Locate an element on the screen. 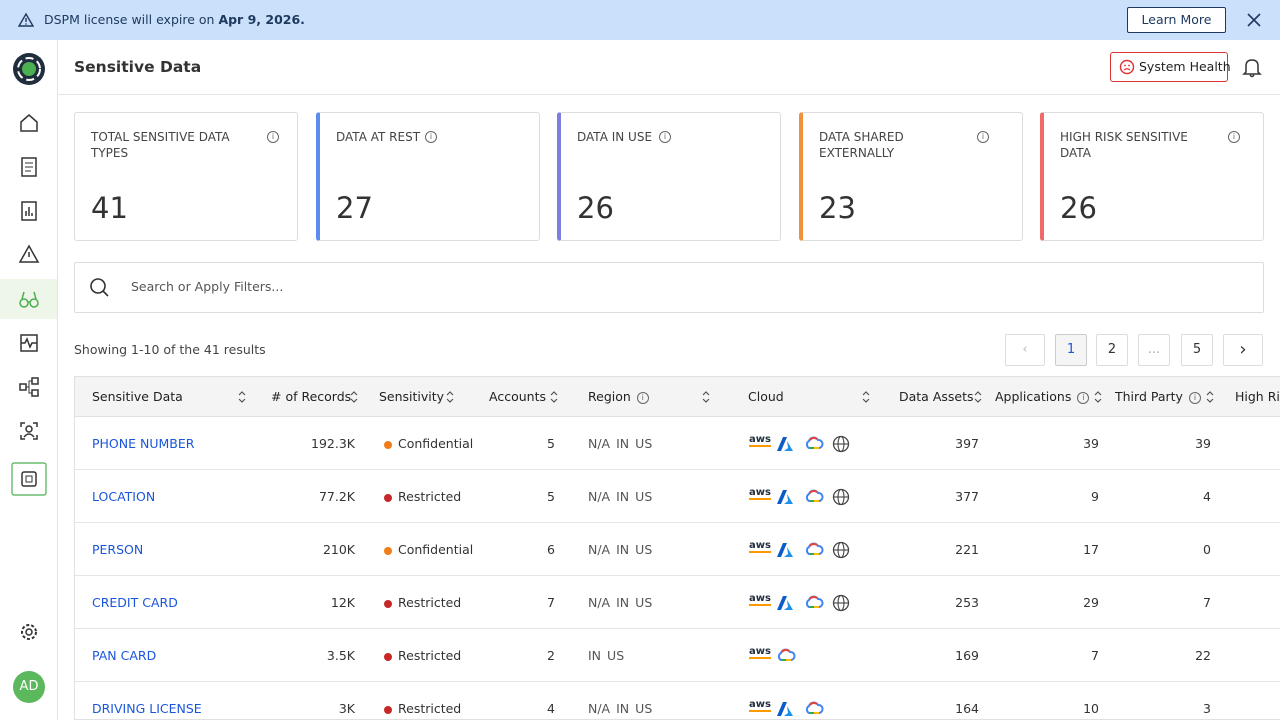 Image resolution: width=1280 pixels, height=720 pixels. column-header: Data Assets is located at coordinates (936, 396).